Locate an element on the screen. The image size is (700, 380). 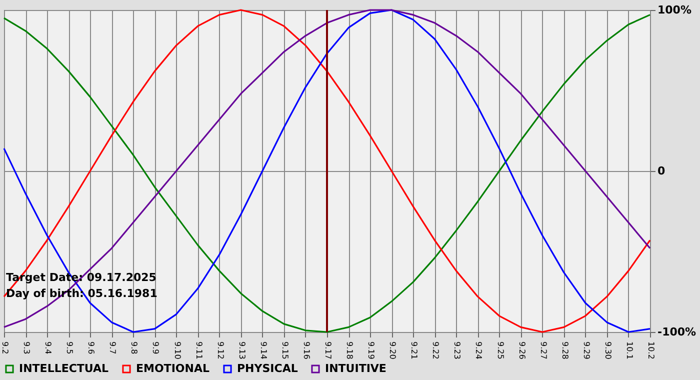
y-tick-label: 0 is located at coordinates (662, 171).